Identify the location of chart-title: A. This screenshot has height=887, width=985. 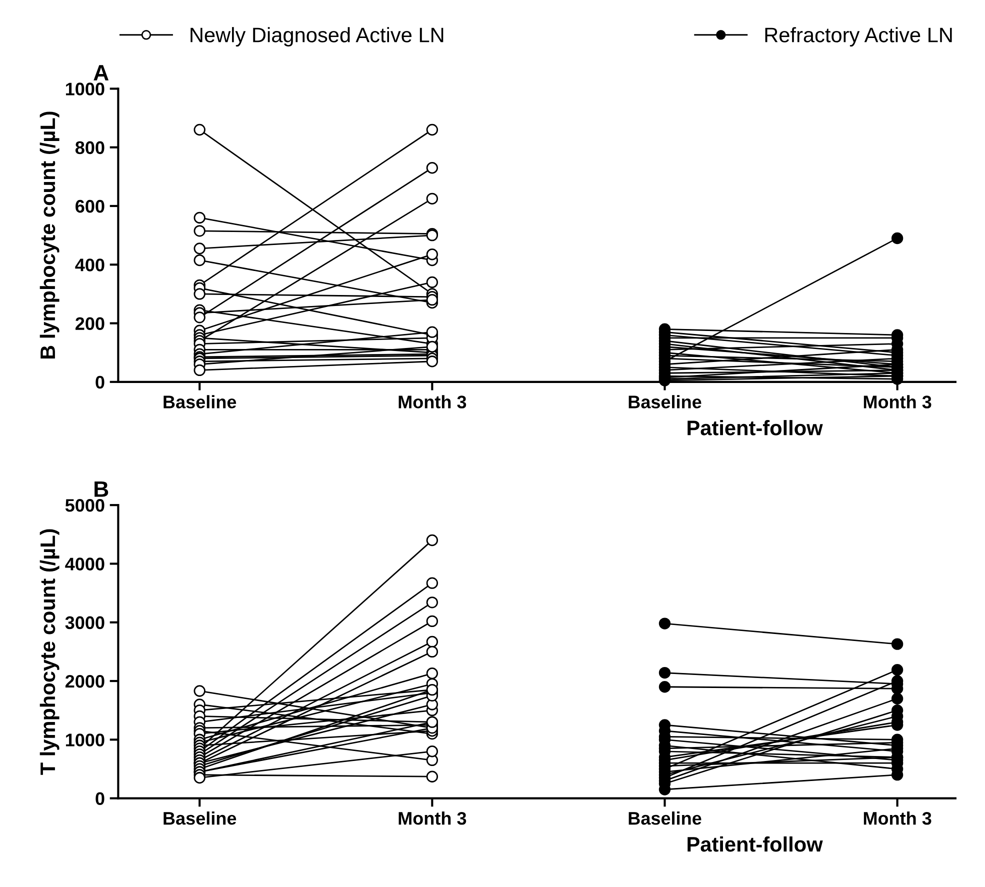
(101, 72).